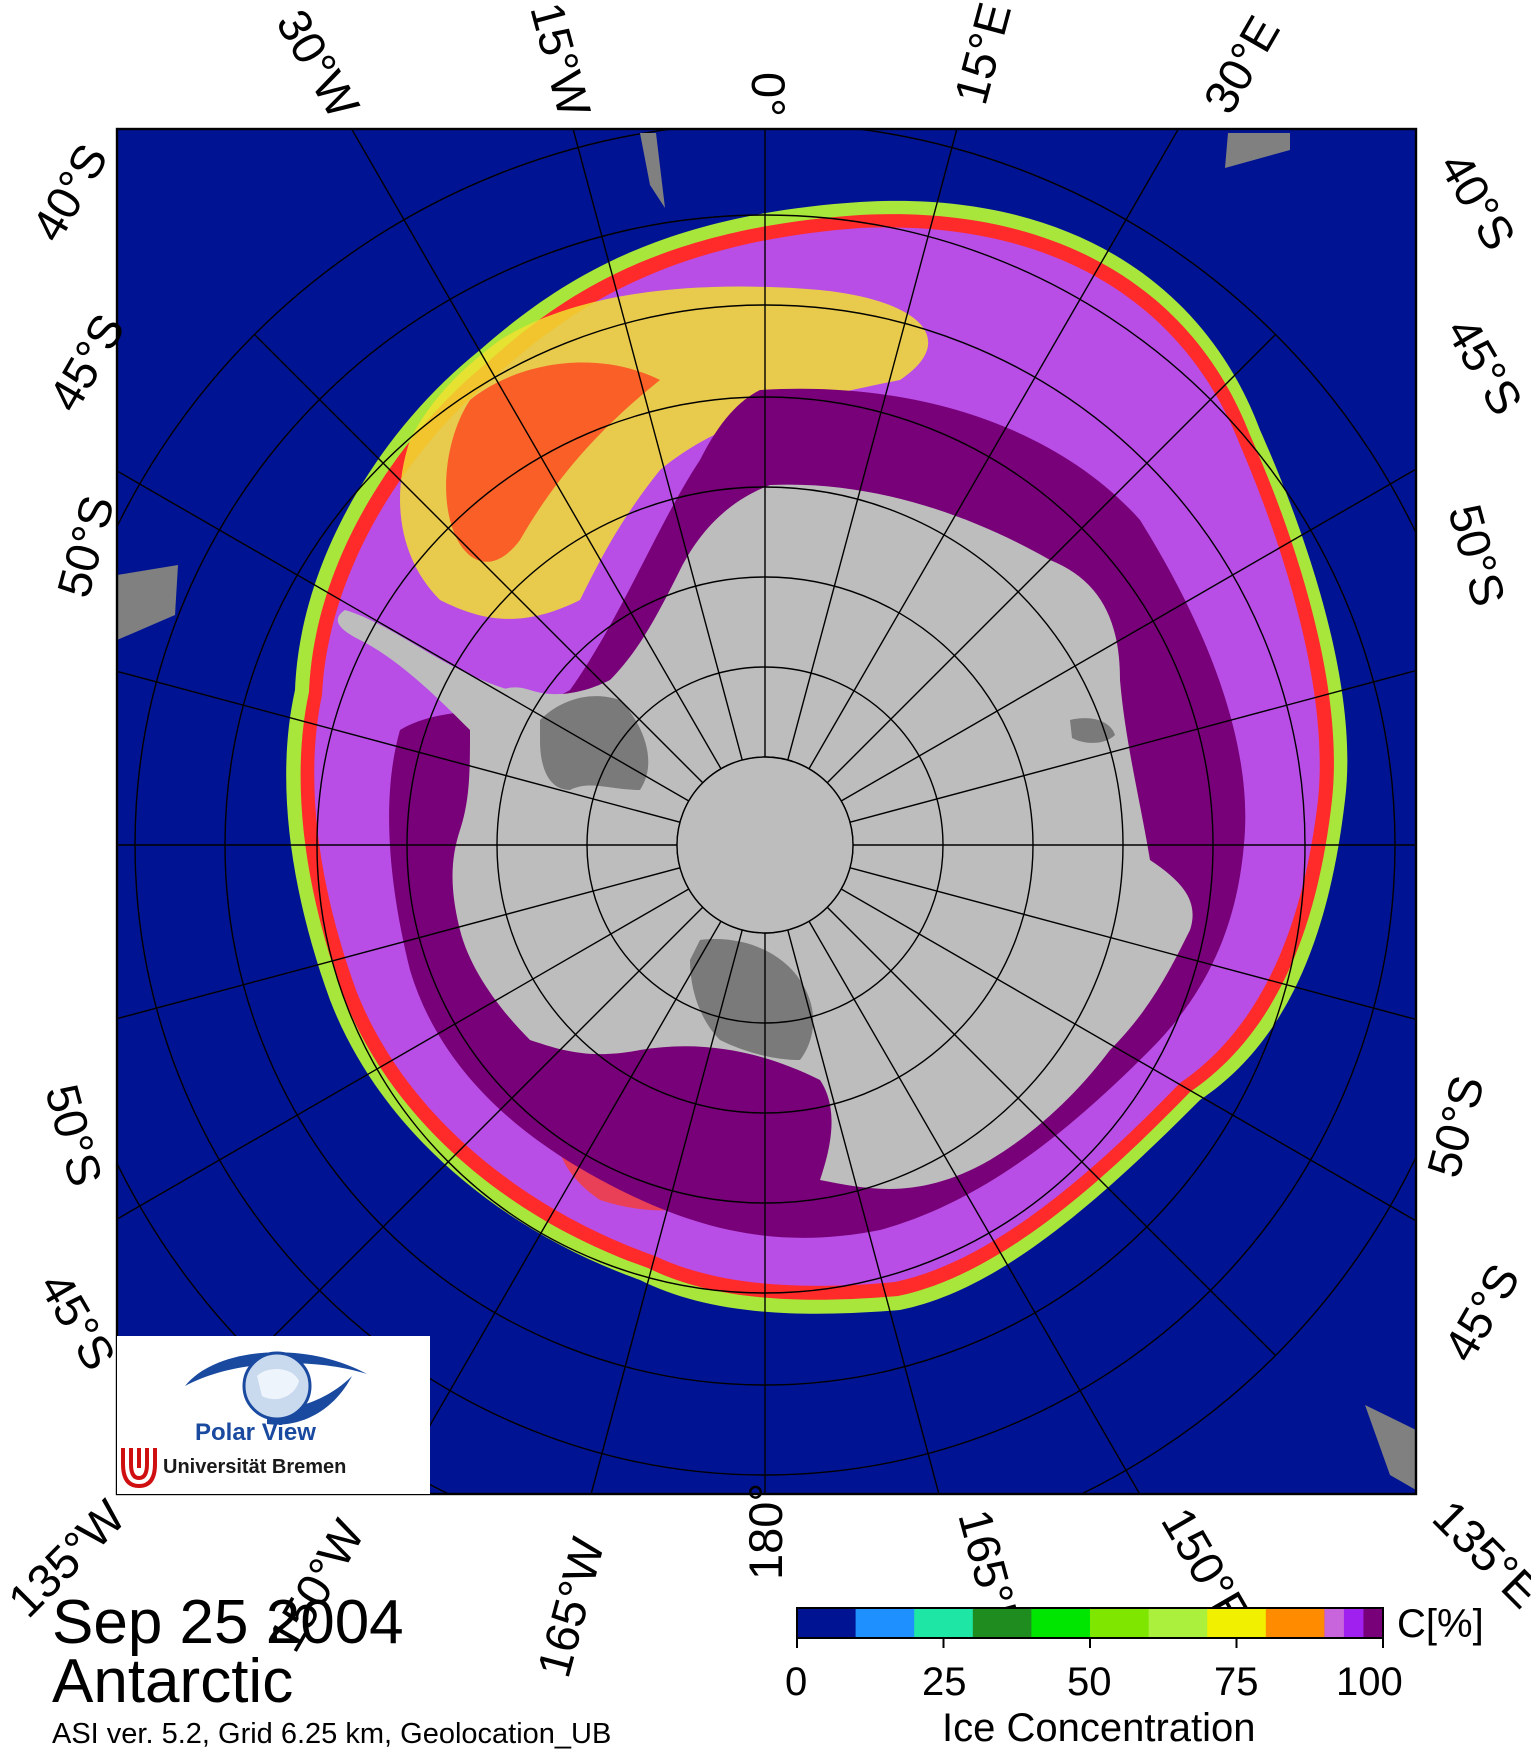 The image size is (1531, 1752). What do you see at coordinates (570, 1607) in the screenshot?
I see `lon-label-165w: 165°W` at bounding box center [570, 1607].